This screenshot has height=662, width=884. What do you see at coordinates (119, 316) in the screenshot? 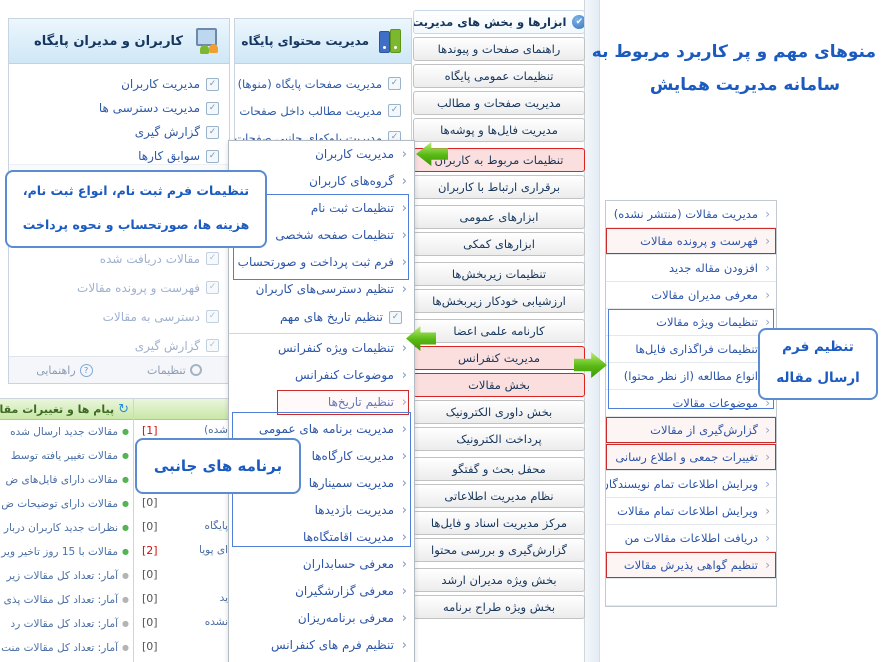
I see `menu-item-article-access: دسترسی به مقالات` at bounding box center [119, 316].